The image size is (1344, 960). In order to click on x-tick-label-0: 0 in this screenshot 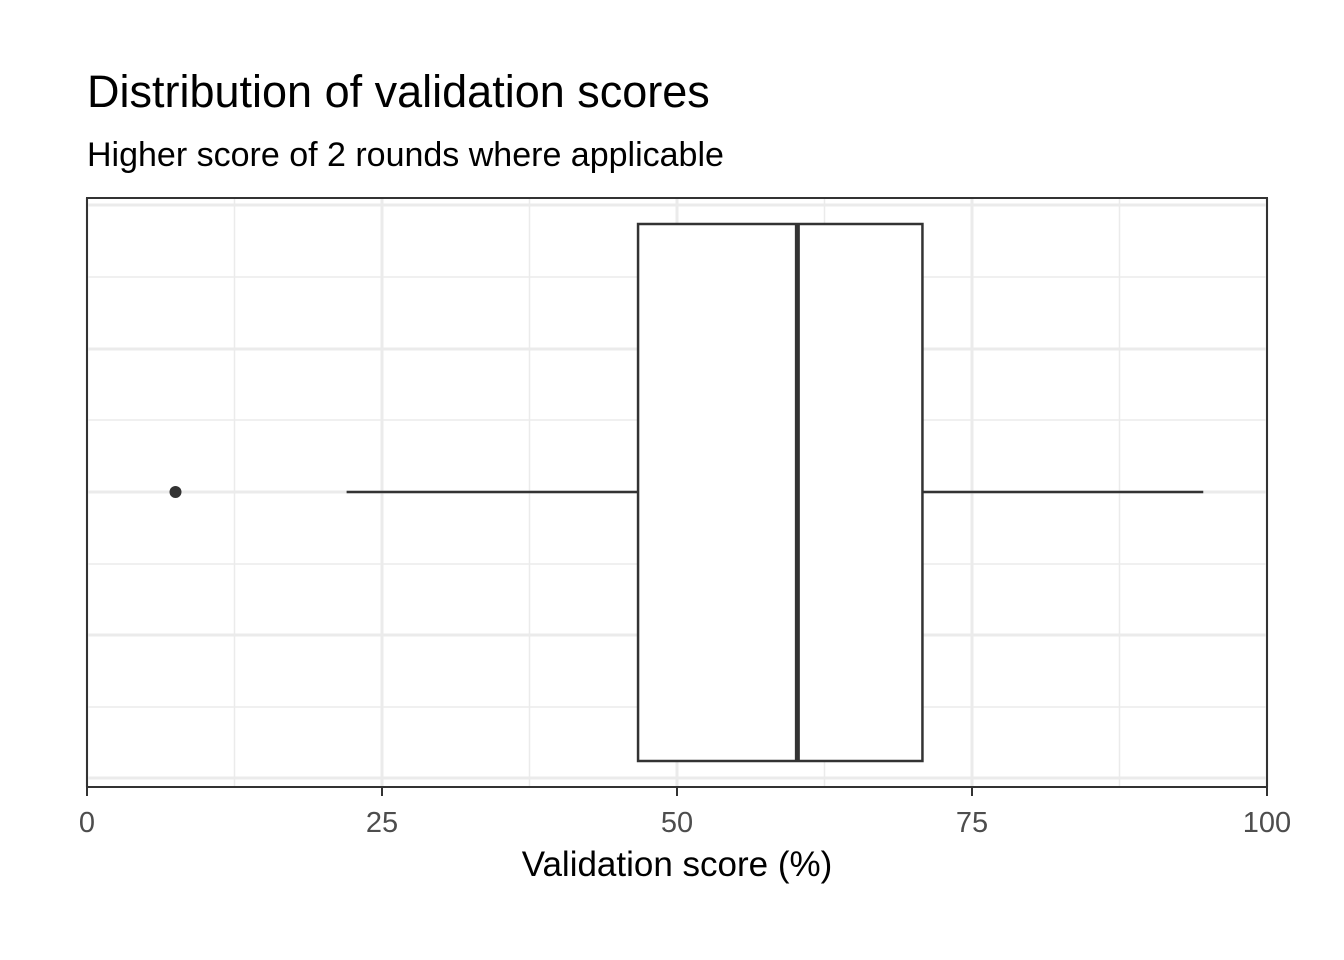, I will do `click(87, 823)`.